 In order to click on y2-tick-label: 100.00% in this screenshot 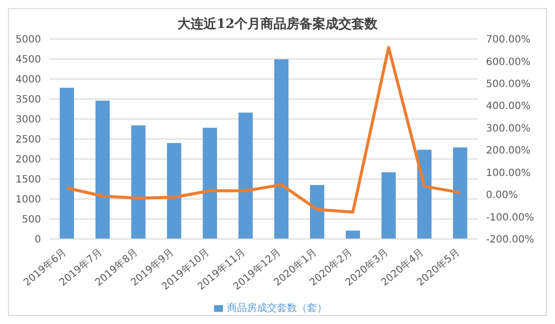, I will do `click(508, 173)`.